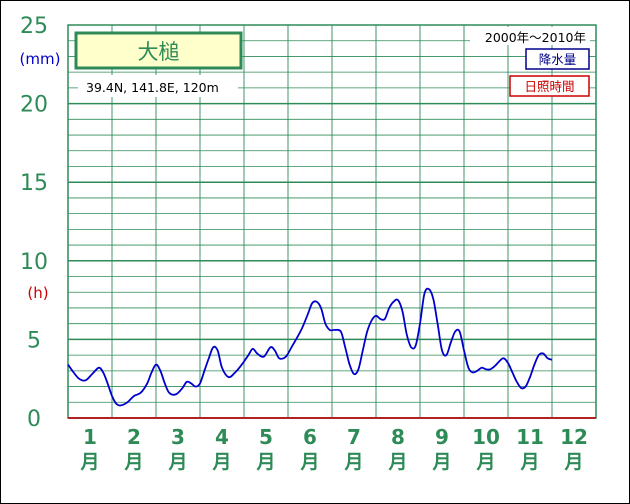 The image size is (630, 504). I want to click on legend-sunshine-box, so click(549, 86).